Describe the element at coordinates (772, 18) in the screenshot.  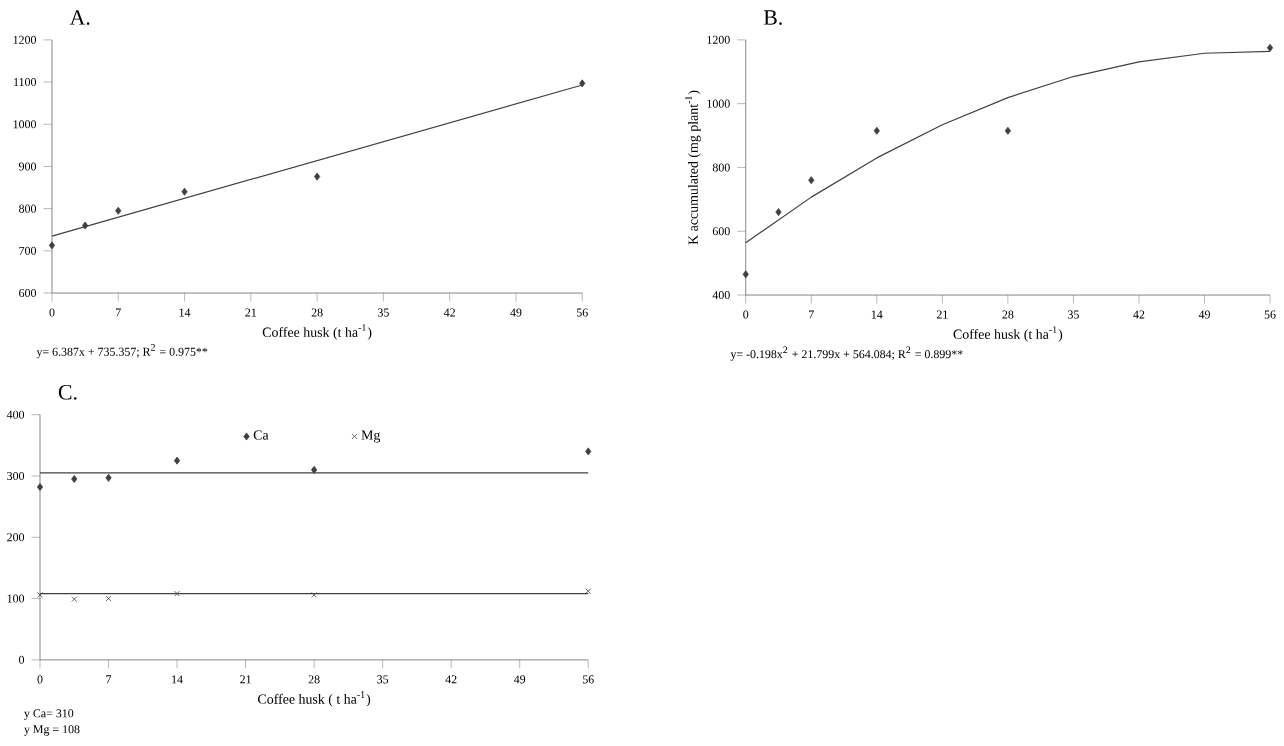
I see `chart-title: B.` at that location.